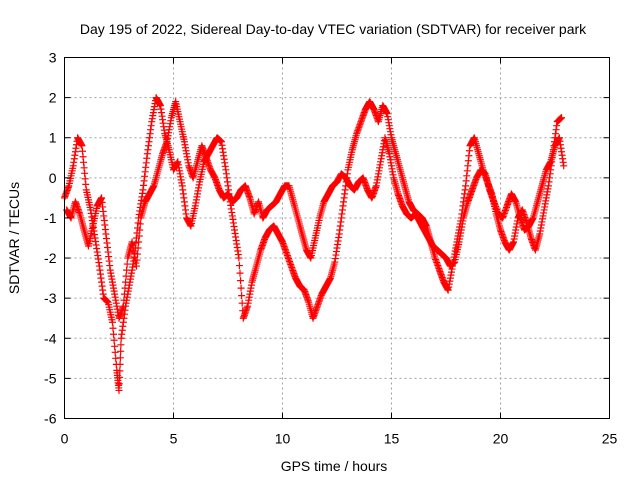 This screenshot has height=480, width=640. Describe the element at coordinates (50, 218) in the screenshot. I see `y-tick-label: -1` at that location.